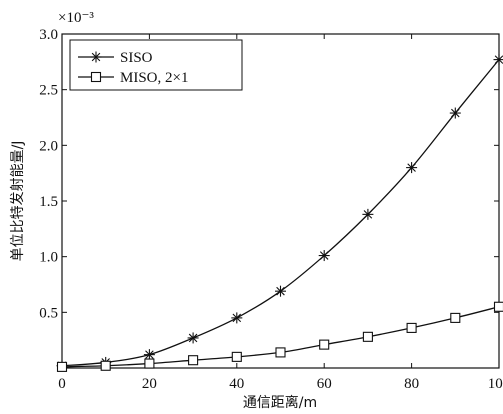 Image resolution: width=503 pixels, height=414 pixels. I want to click on x-tick-label: 60, so click(324, 384).